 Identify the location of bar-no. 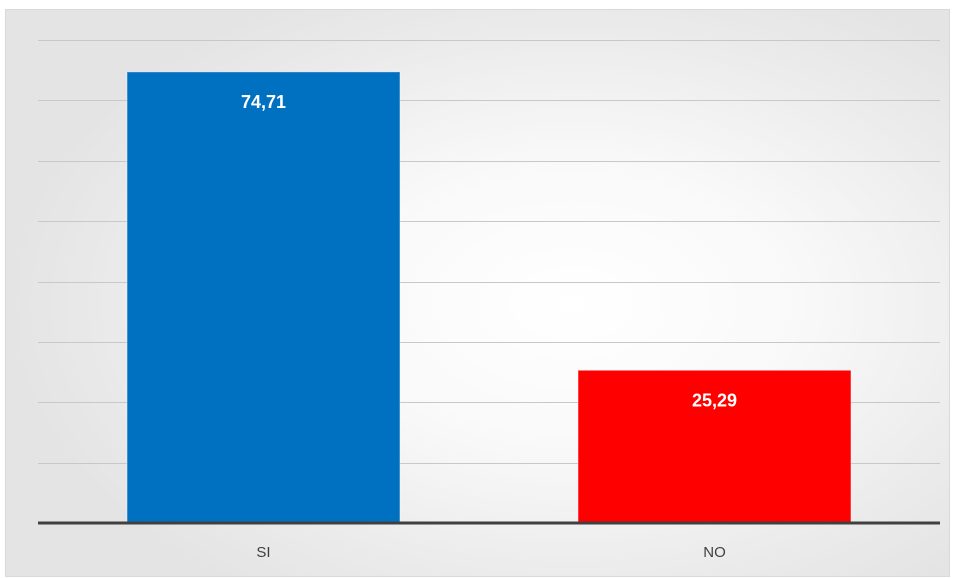
(714, 446).